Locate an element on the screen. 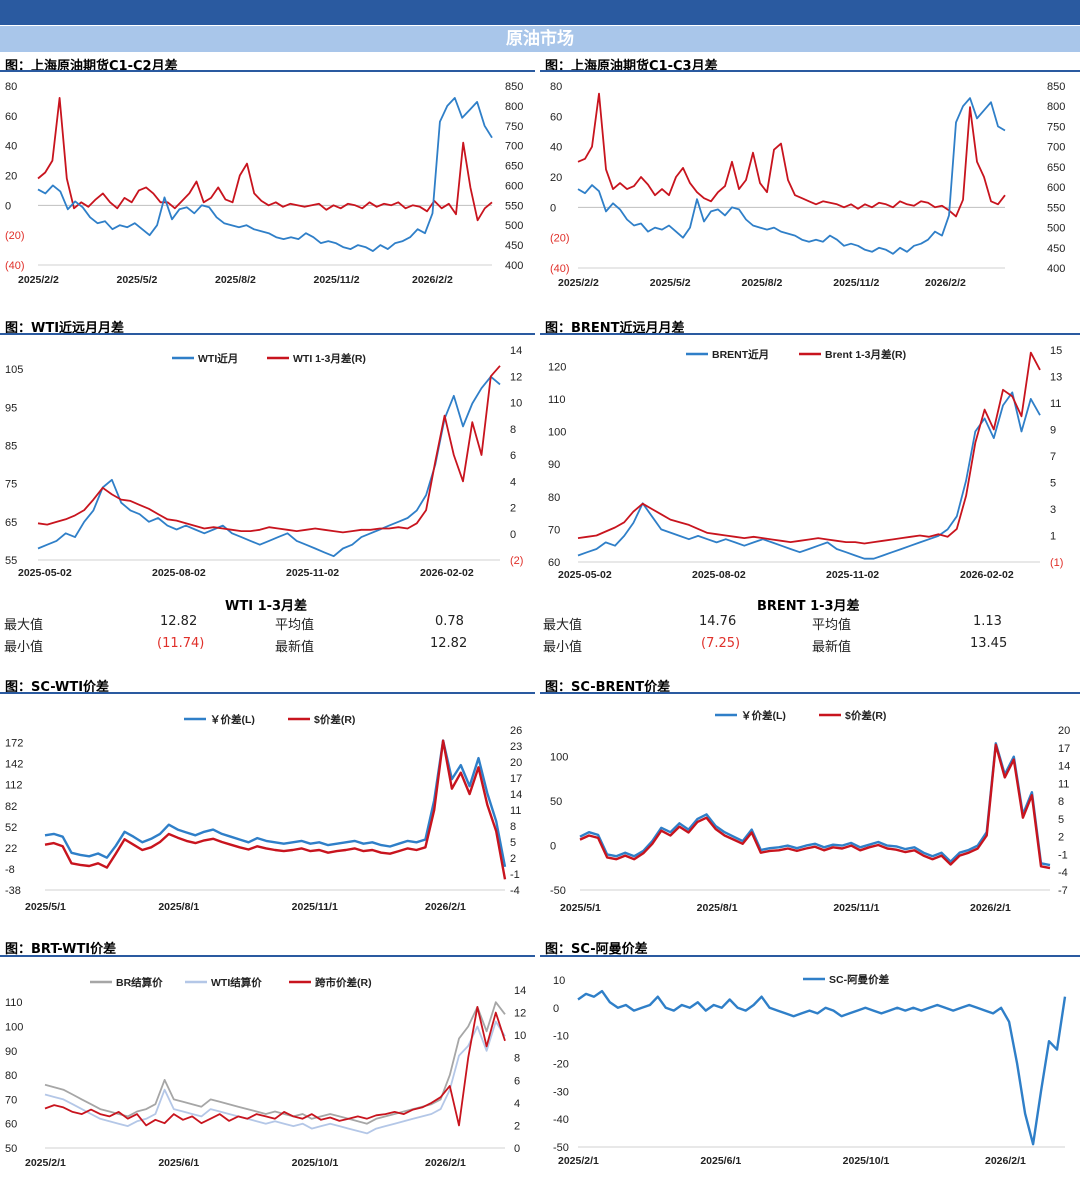 This screenshot has height=1185, width=1080. y2-tick-label: 400 is located at coordinates (514, 266).